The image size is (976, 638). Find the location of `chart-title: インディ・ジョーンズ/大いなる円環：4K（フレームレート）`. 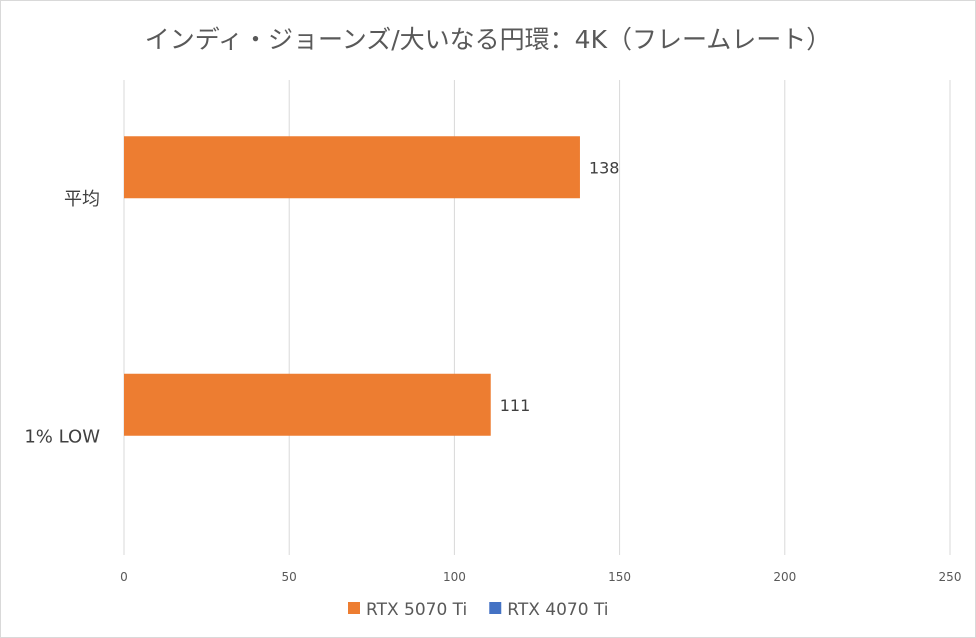

chart-title: インディ・ジョーンズ/大いなる円環：4K（フレームレート） is located at coordinates (488, 39).